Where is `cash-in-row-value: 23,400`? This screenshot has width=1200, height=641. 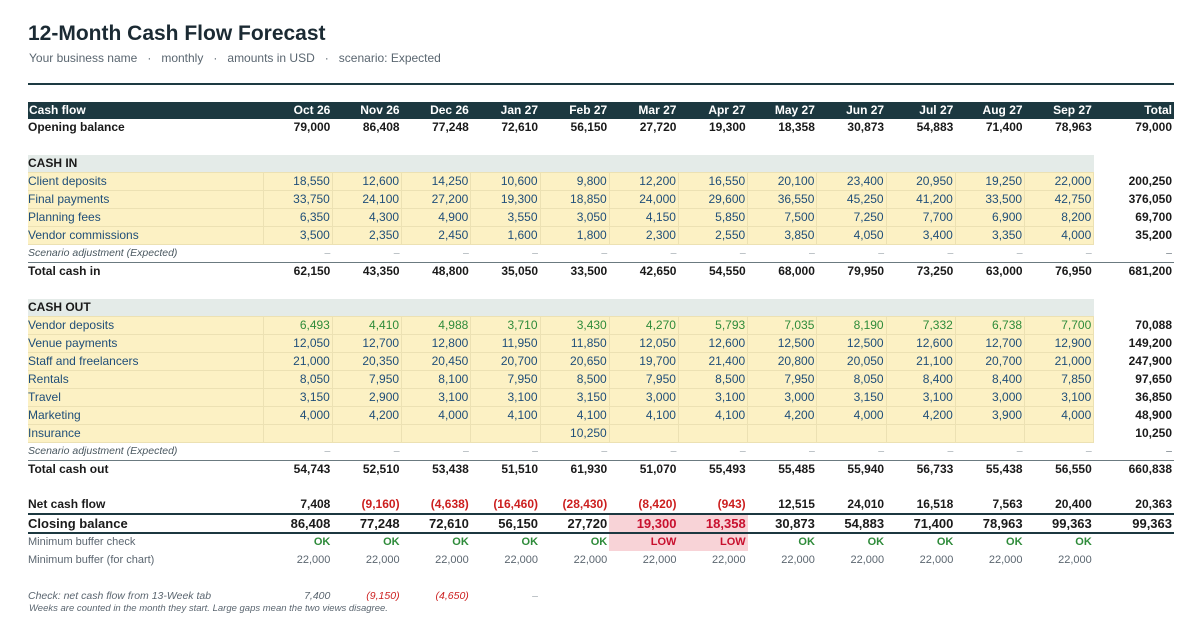
cash-in-row-value: 23,400 is located at coordinates (851, 182).